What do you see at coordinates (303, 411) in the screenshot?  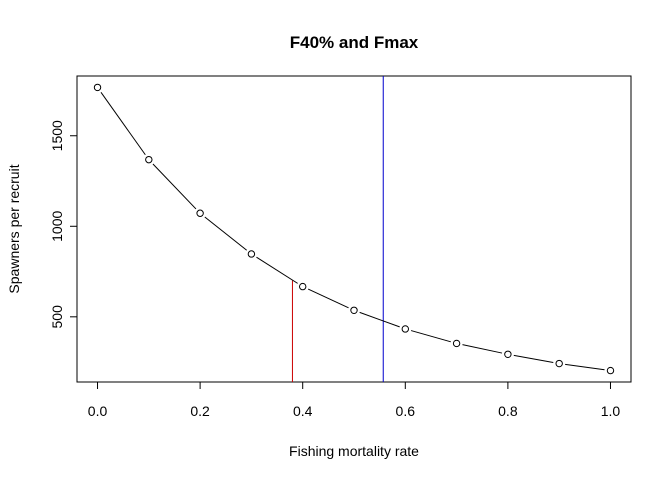 I see `x-tick-label: 0.4` at bounding box center [303, 411].